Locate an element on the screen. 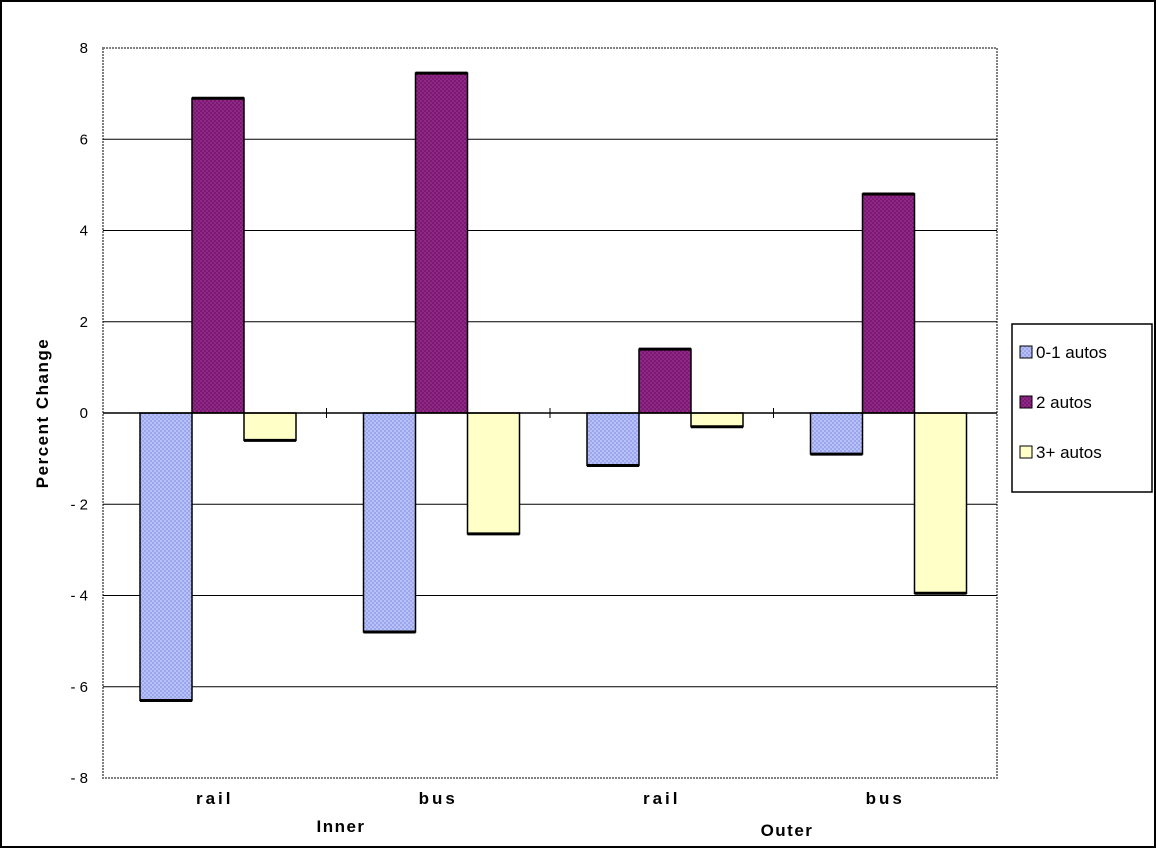 The width and height of the screenshot is (1156, 848). y-tick-label: 6 is located at coordinates (84, 139).